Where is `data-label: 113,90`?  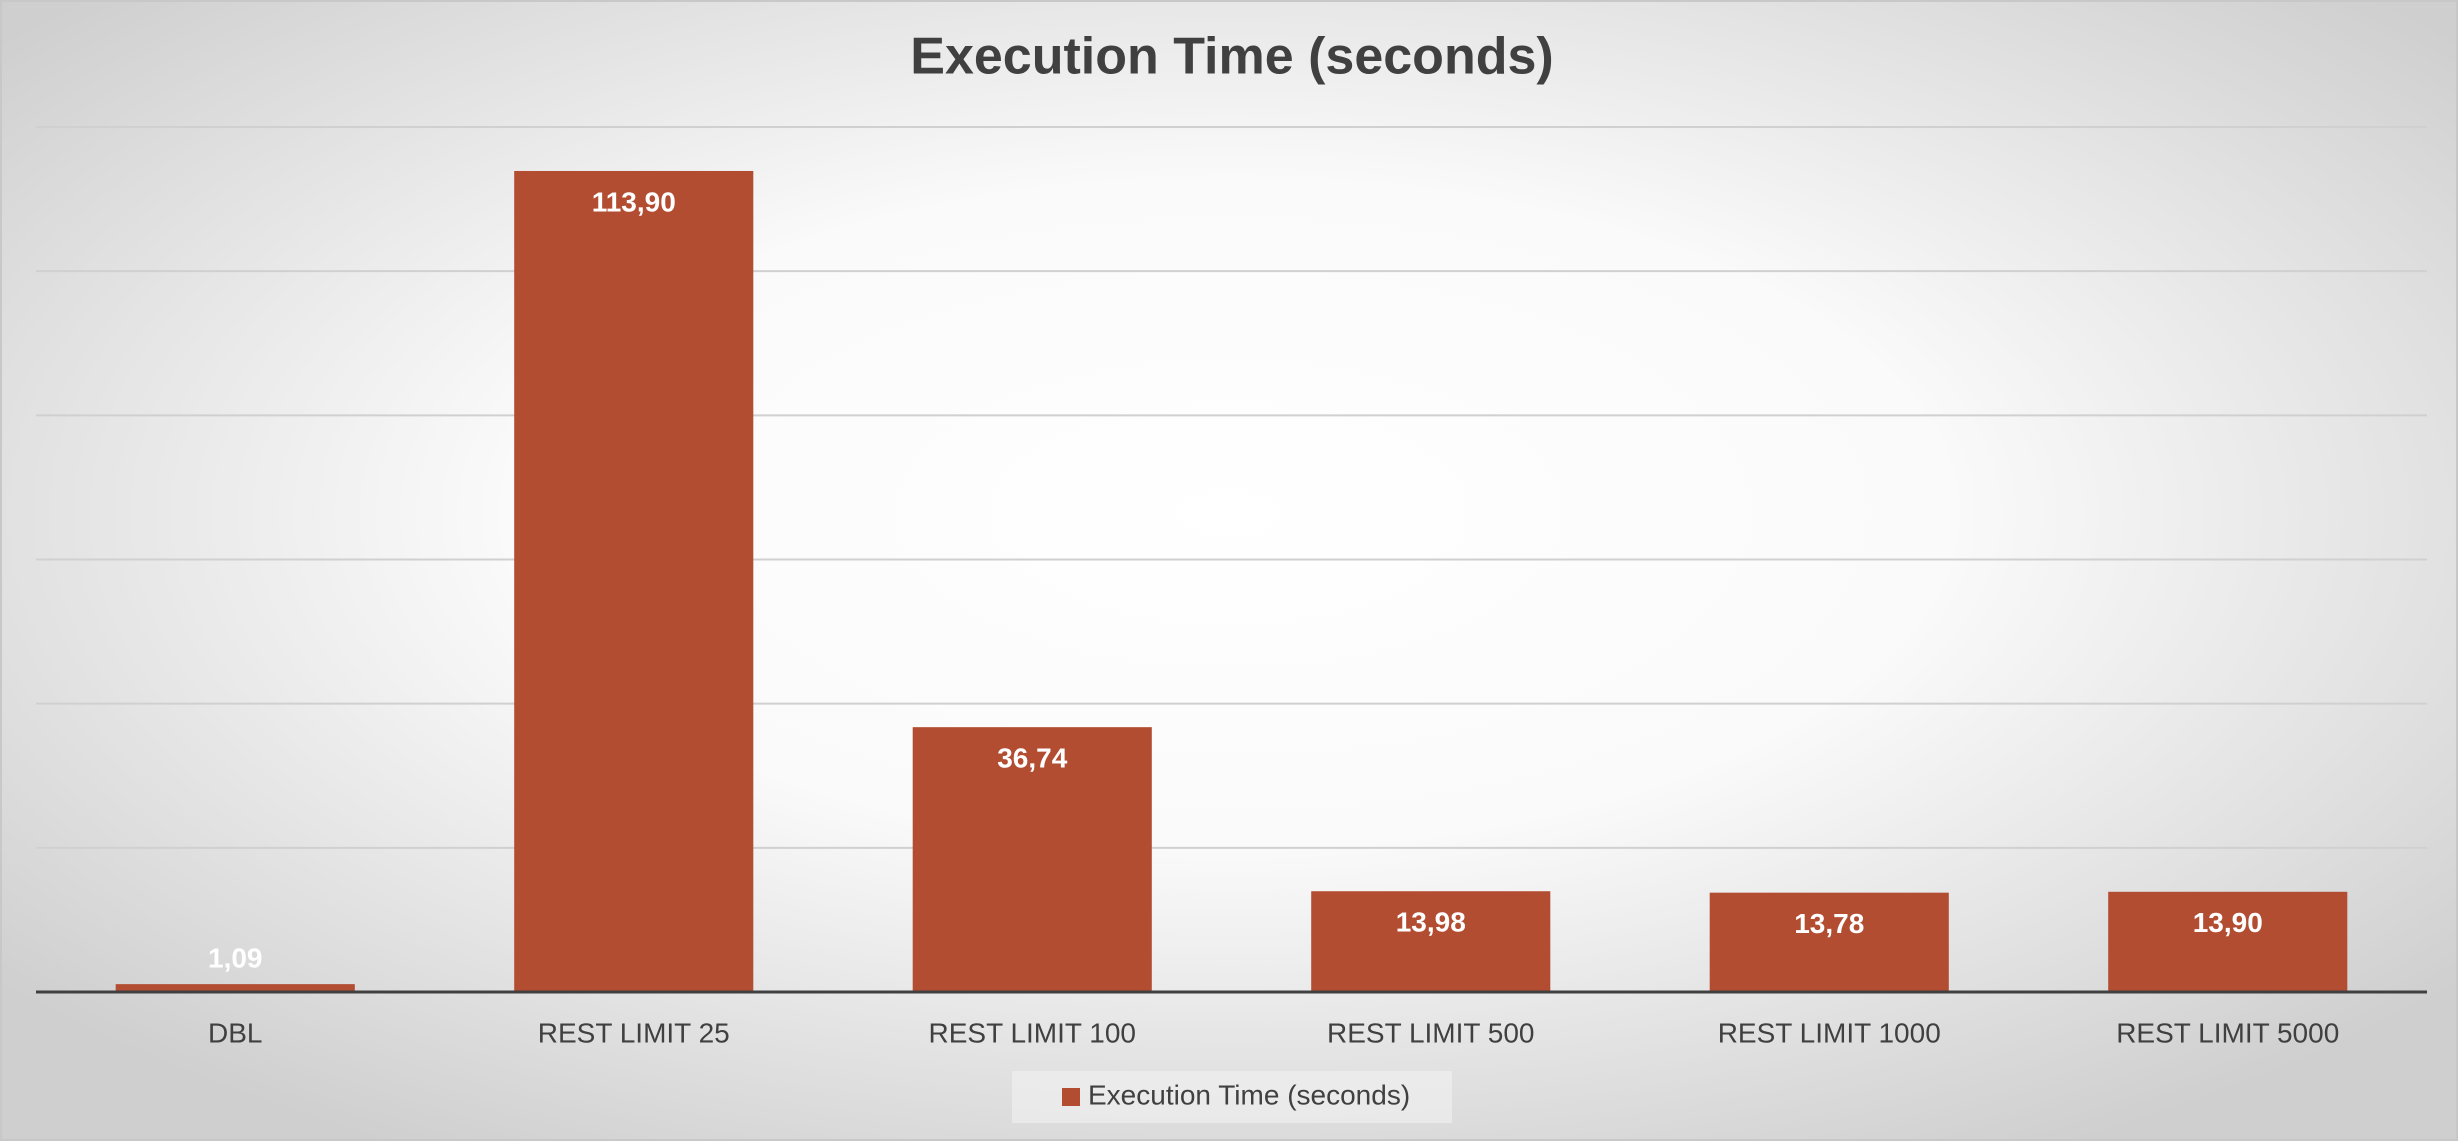 data-label: 113,90 is located at coordinates (634, 201).